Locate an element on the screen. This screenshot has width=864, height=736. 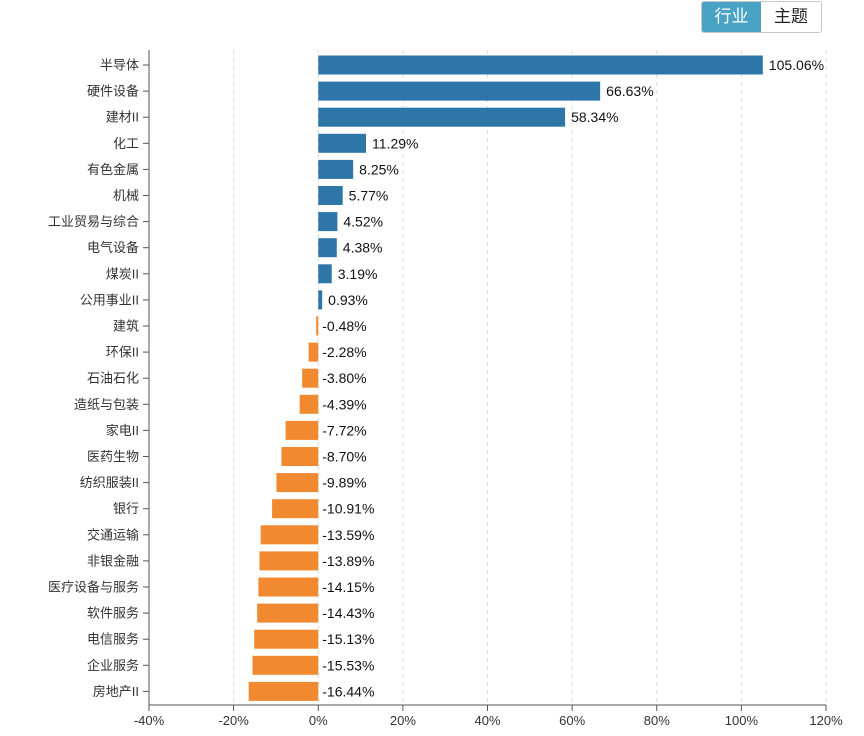
tab-theme: 主题 is located at coordinates (791, 17).